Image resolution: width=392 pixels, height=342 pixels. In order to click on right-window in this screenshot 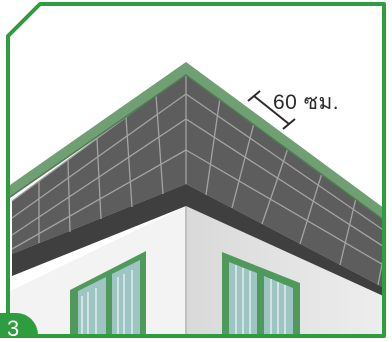, I will do `click(261, 294)`.